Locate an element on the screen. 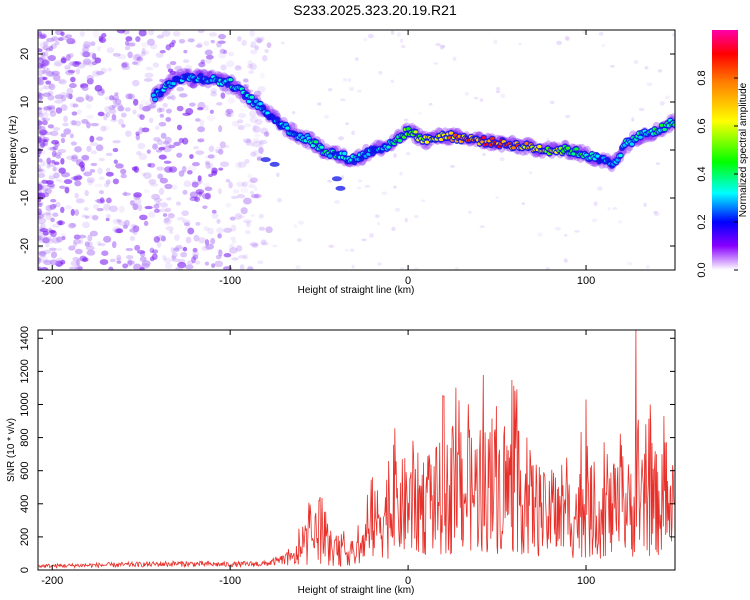 Image resolution: width=750 pixels, height=600 pixels. x-tick-label: 0 is located at coordinates (408, 581).